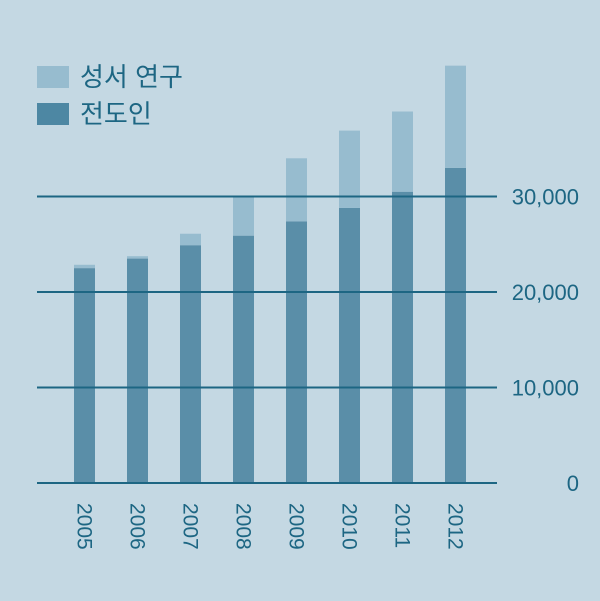 The height and width of the screenshot is (601, 600). I want to click on bar-bible-studies-2011, so click(402, 151).